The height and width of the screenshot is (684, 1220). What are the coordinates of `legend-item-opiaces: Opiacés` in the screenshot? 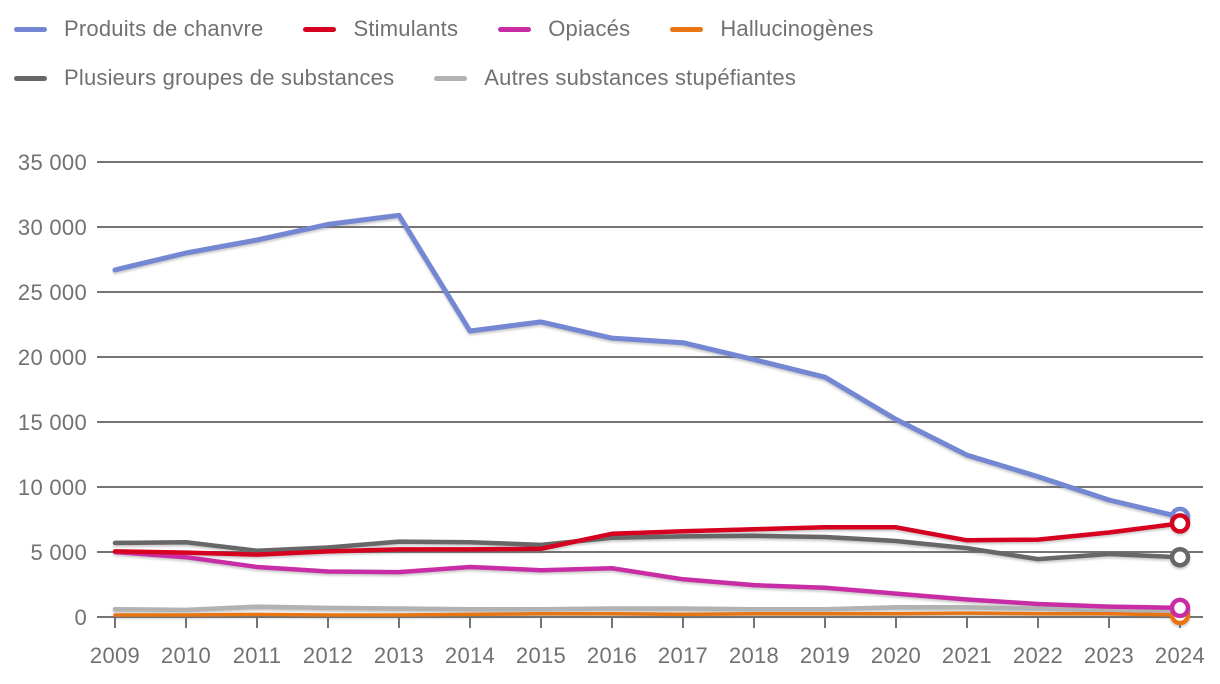 It's located at (564, 29).